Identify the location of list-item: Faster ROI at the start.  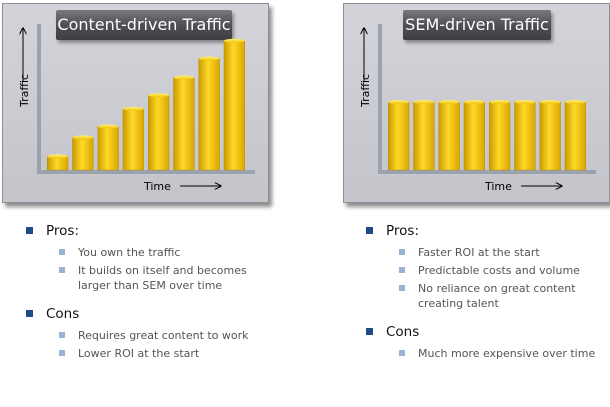
(486, 252).